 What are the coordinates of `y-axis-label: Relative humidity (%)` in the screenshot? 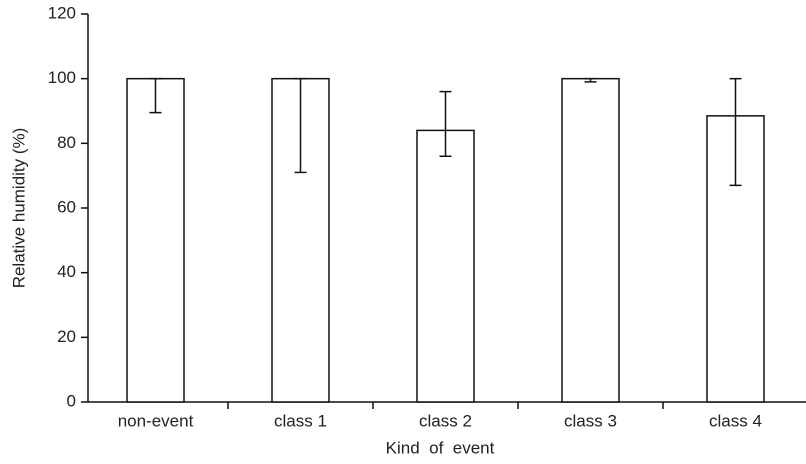 It's located at (18, 208).